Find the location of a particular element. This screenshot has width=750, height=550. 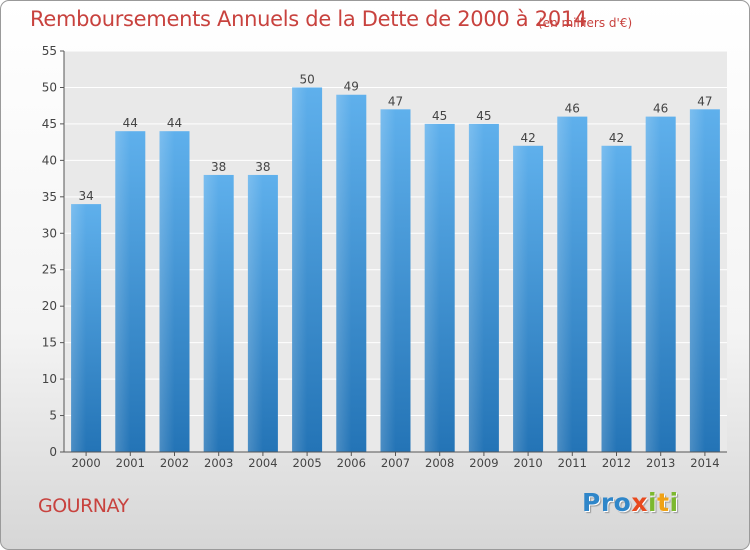

logo-letter: o is located at coordinates (622, 502).